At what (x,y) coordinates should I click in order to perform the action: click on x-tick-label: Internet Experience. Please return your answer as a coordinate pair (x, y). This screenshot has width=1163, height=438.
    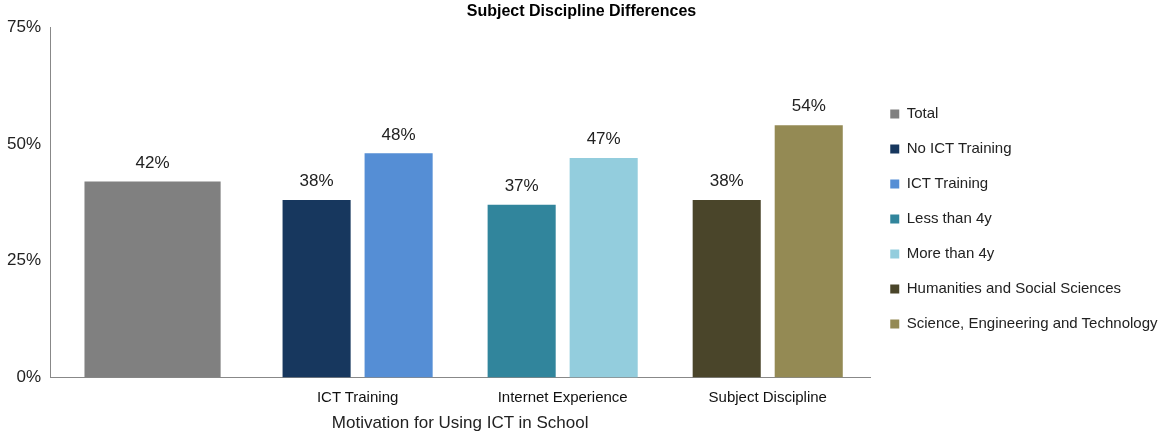
    Looking at the image, I should click on (562, 396).